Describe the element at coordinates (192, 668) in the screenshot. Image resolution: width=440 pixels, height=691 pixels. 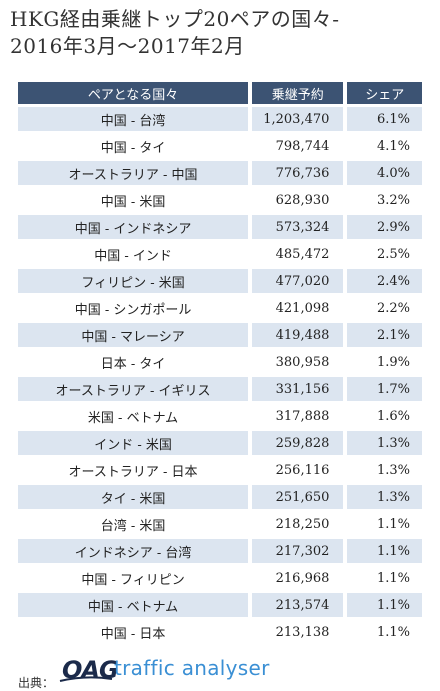
I see `traffic-analyser-logo: traffic analyser` at that location.